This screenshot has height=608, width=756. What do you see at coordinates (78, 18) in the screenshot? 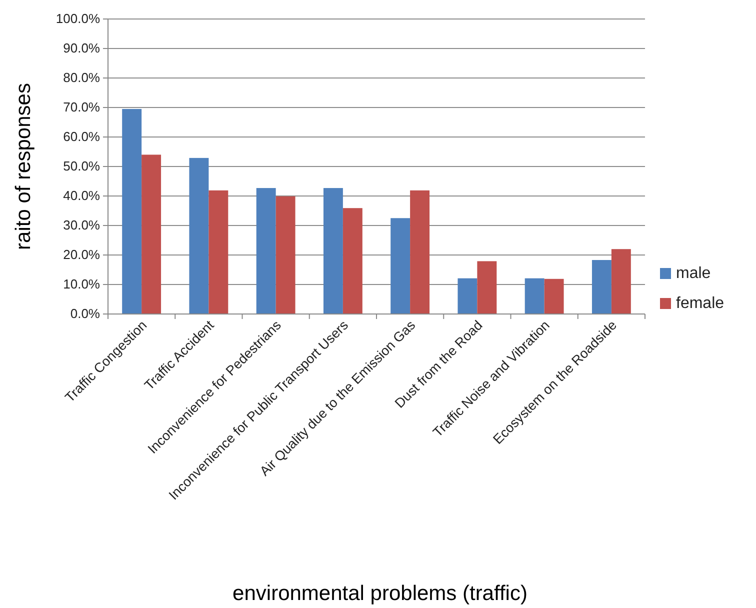
I see `y-tick-label: 100.0%` at bounding box center [78, 18].